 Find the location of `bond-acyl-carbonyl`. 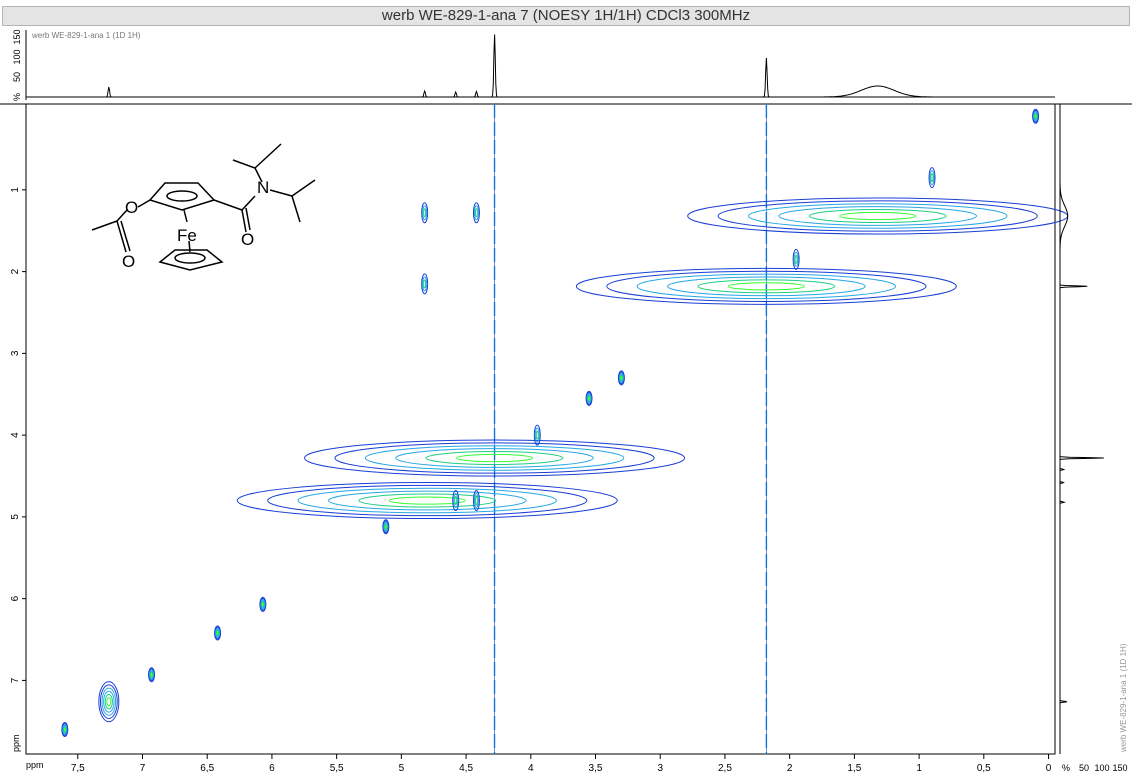

bond-acyl-carbonyl is located at coordinates (121, 236).